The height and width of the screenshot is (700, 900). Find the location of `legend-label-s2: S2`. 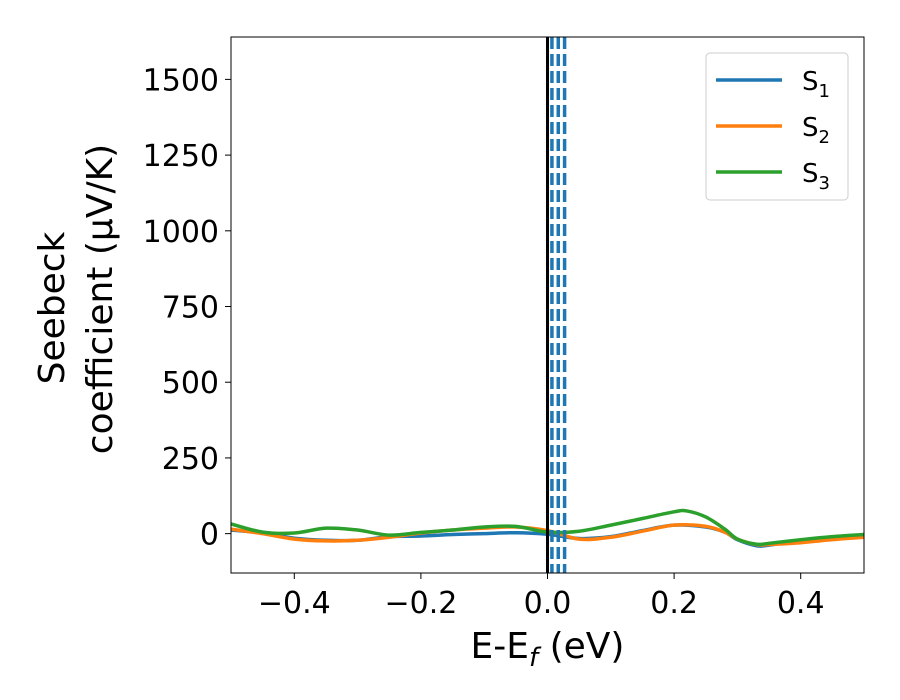

legend-label-s2: S2 is located at coordinates (816, 130).